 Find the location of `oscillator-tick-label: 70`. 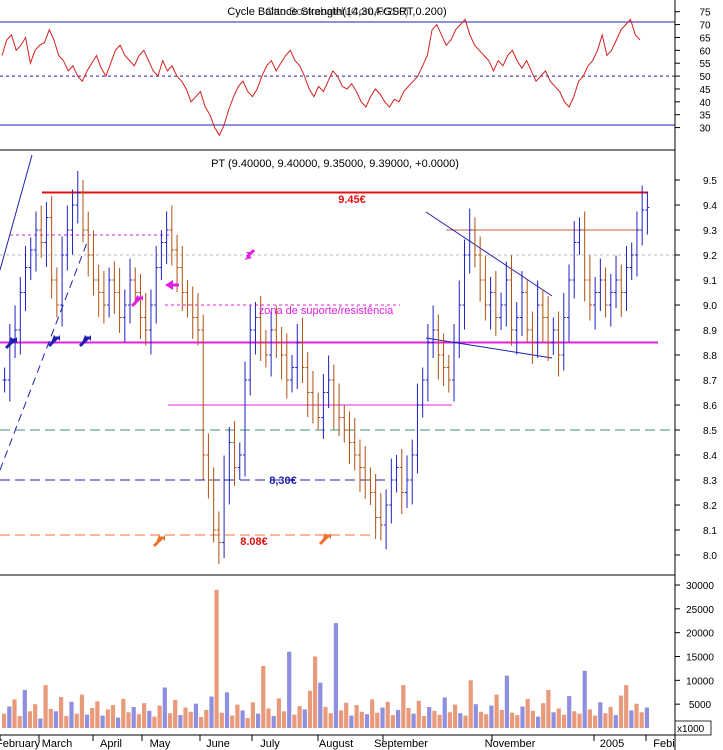

oscillator-tick-label: 70 is located at coordinates (705, 26).